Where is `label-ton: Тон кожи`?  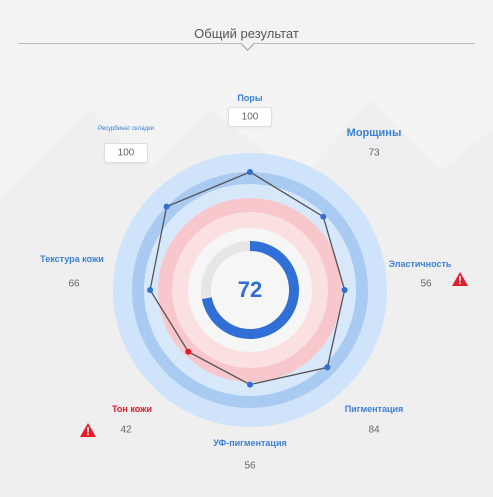
label-ton: Тон кожи is located at coordinates (132, 409).